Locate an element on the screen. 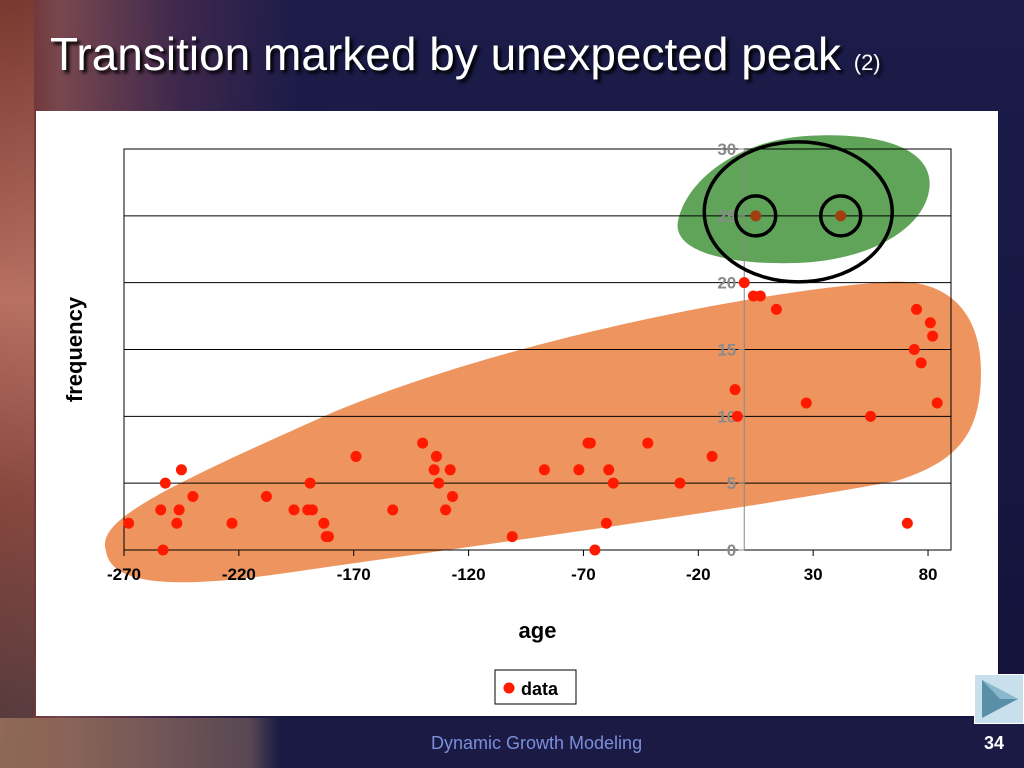 The height and width of the screenshot is (768, 1024). chart-legend: data is located at coordinates (535, 687).